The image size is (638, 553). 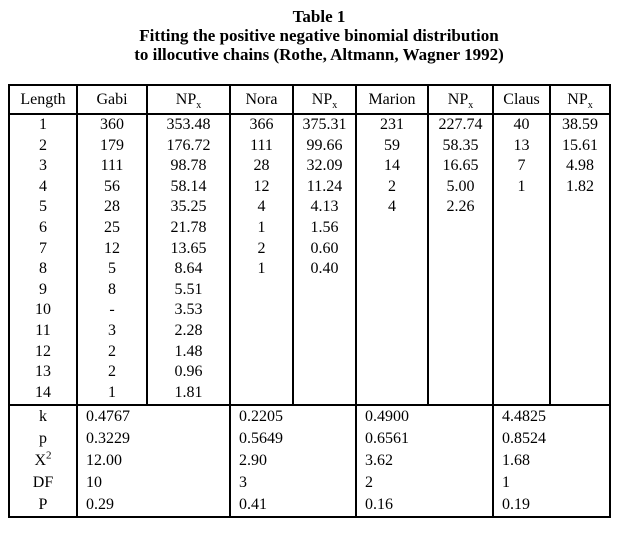 I want to click on column-header-np-4: NPx, so click(x=324, y=99).